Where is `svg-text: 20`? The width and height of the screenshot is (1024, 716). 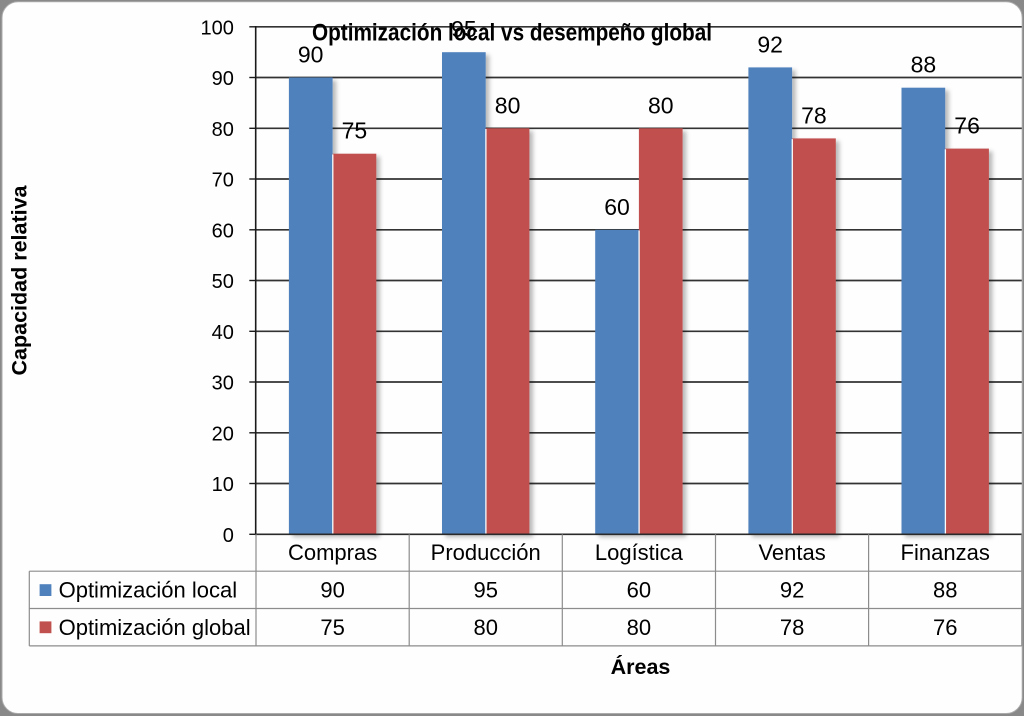 svg-text: 20 is located at coordinates (223, 434).